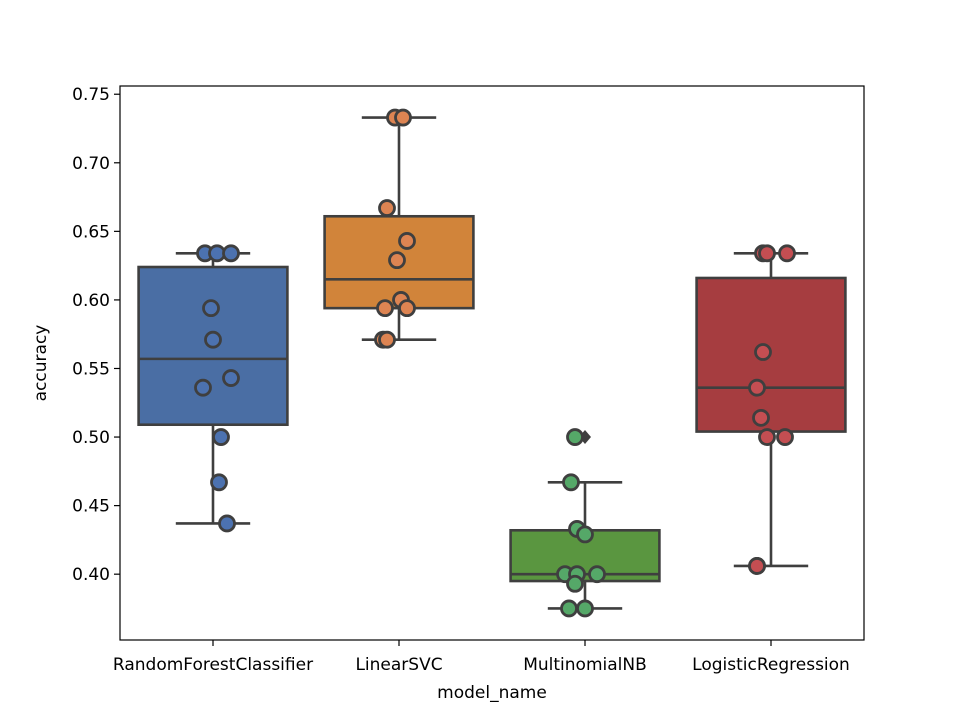 The image size is (960, 720). I want to click on y-tick-label: 0.55, so click(91, 369).